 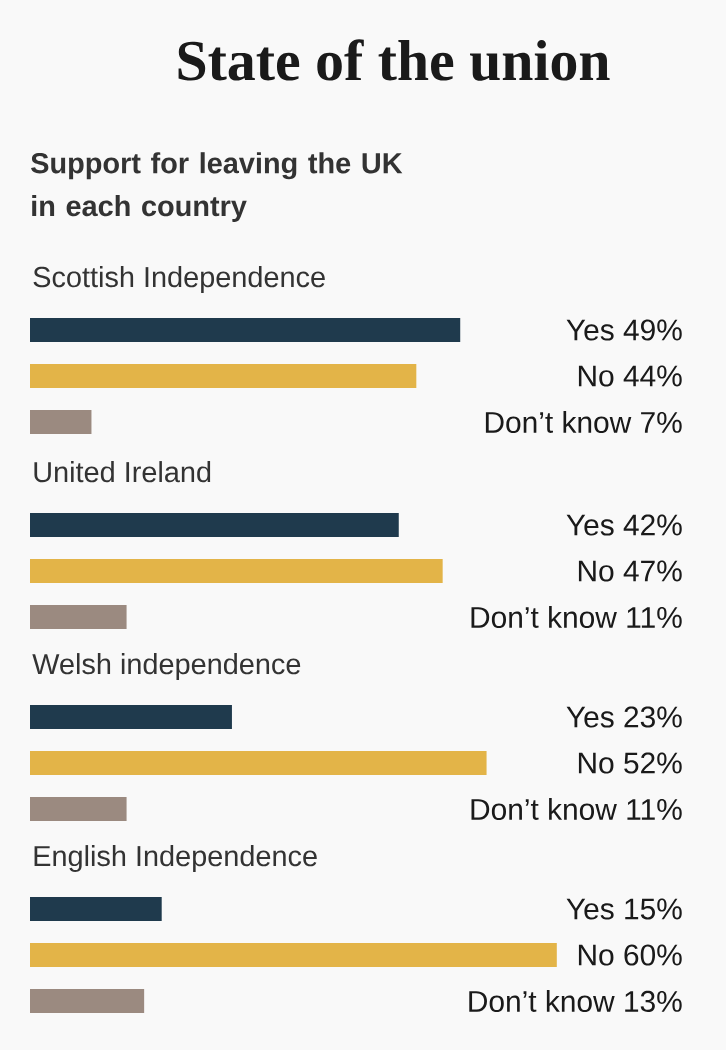 I want to click on data-label: Don’t know 13%, so click(x=575, y=1001).